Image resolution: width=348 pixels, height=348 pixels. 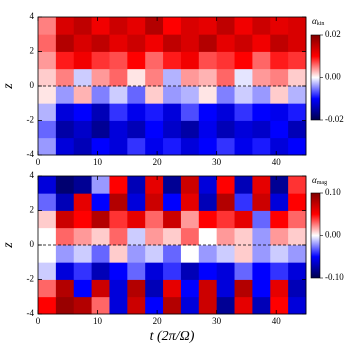 What do you see at coordinates (31, 154) in the screenshot?
I see `y-tick-label: -4` at bounding box center [31, 154].